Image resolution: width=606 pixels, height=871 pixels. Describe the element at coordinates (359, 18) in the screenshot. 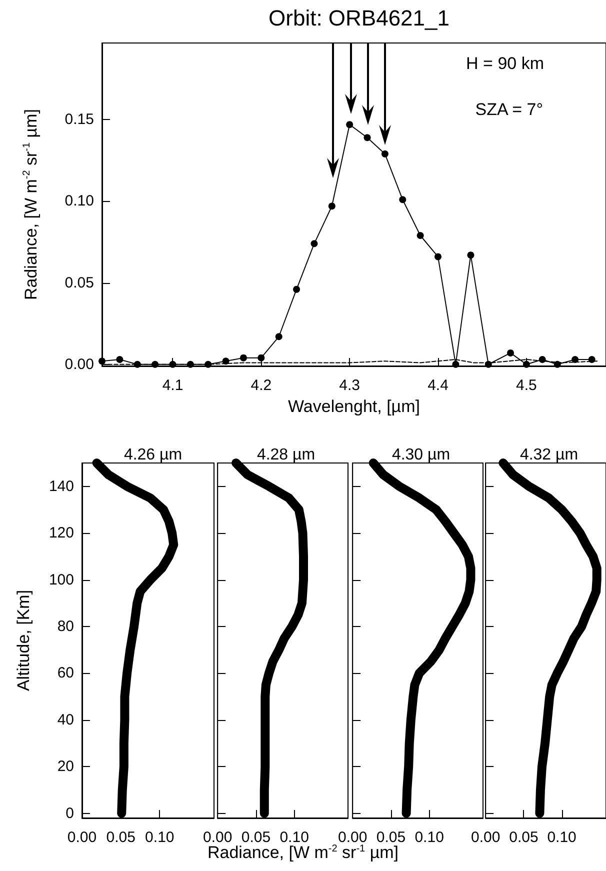

I see `chart-title: Orbit: ORB4621_1` at that location.